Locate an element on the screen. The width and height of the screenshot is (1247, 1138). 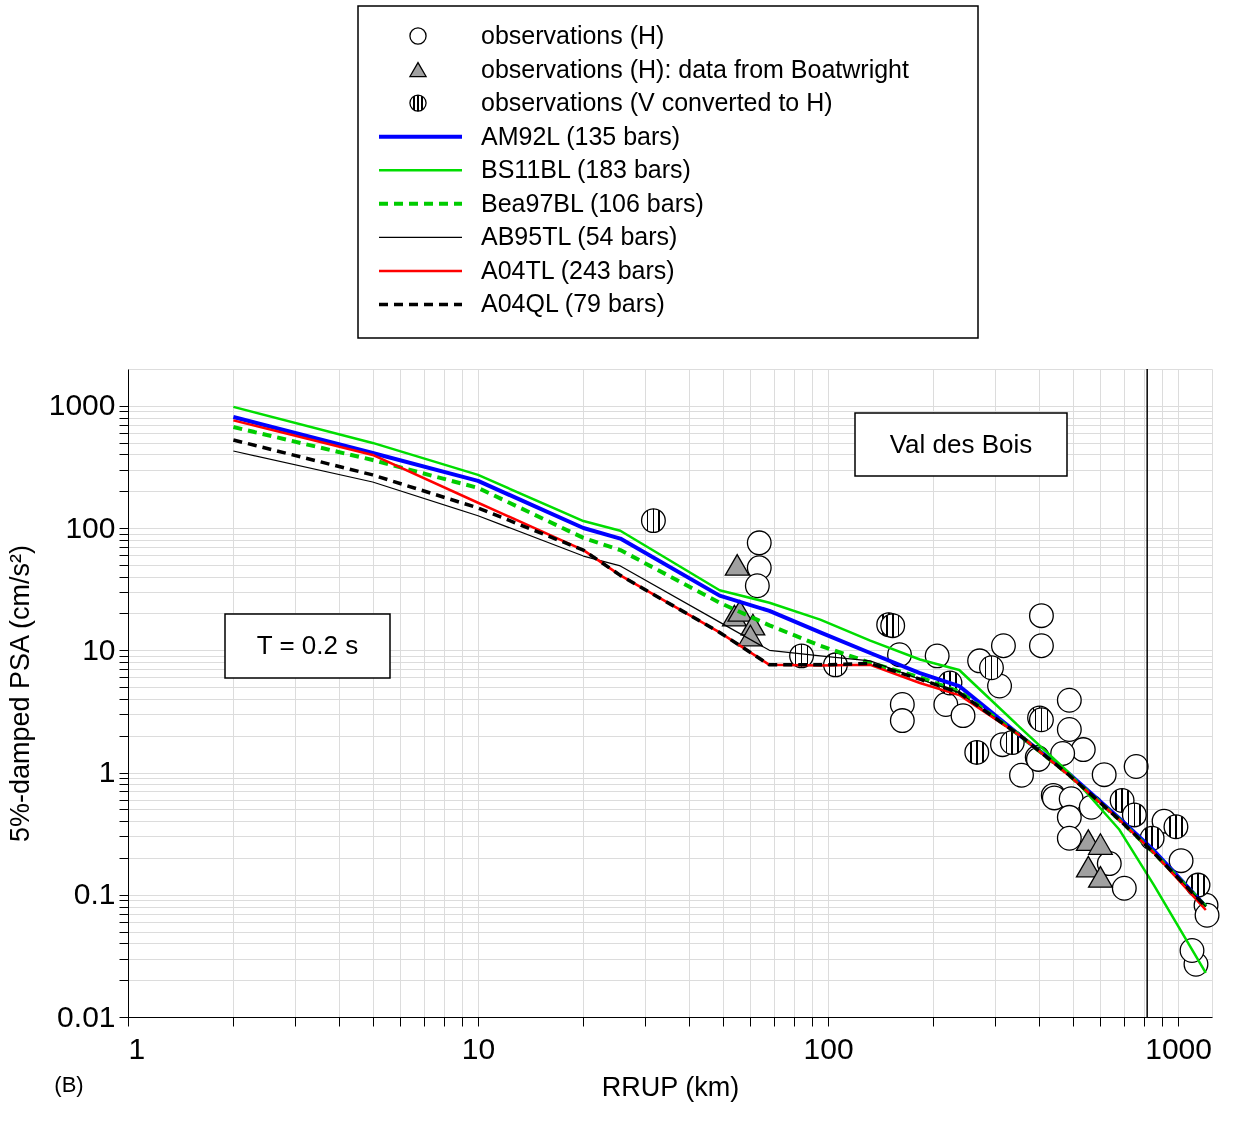
y-tick-label: 0.1 is located at coordinates (94, 894).